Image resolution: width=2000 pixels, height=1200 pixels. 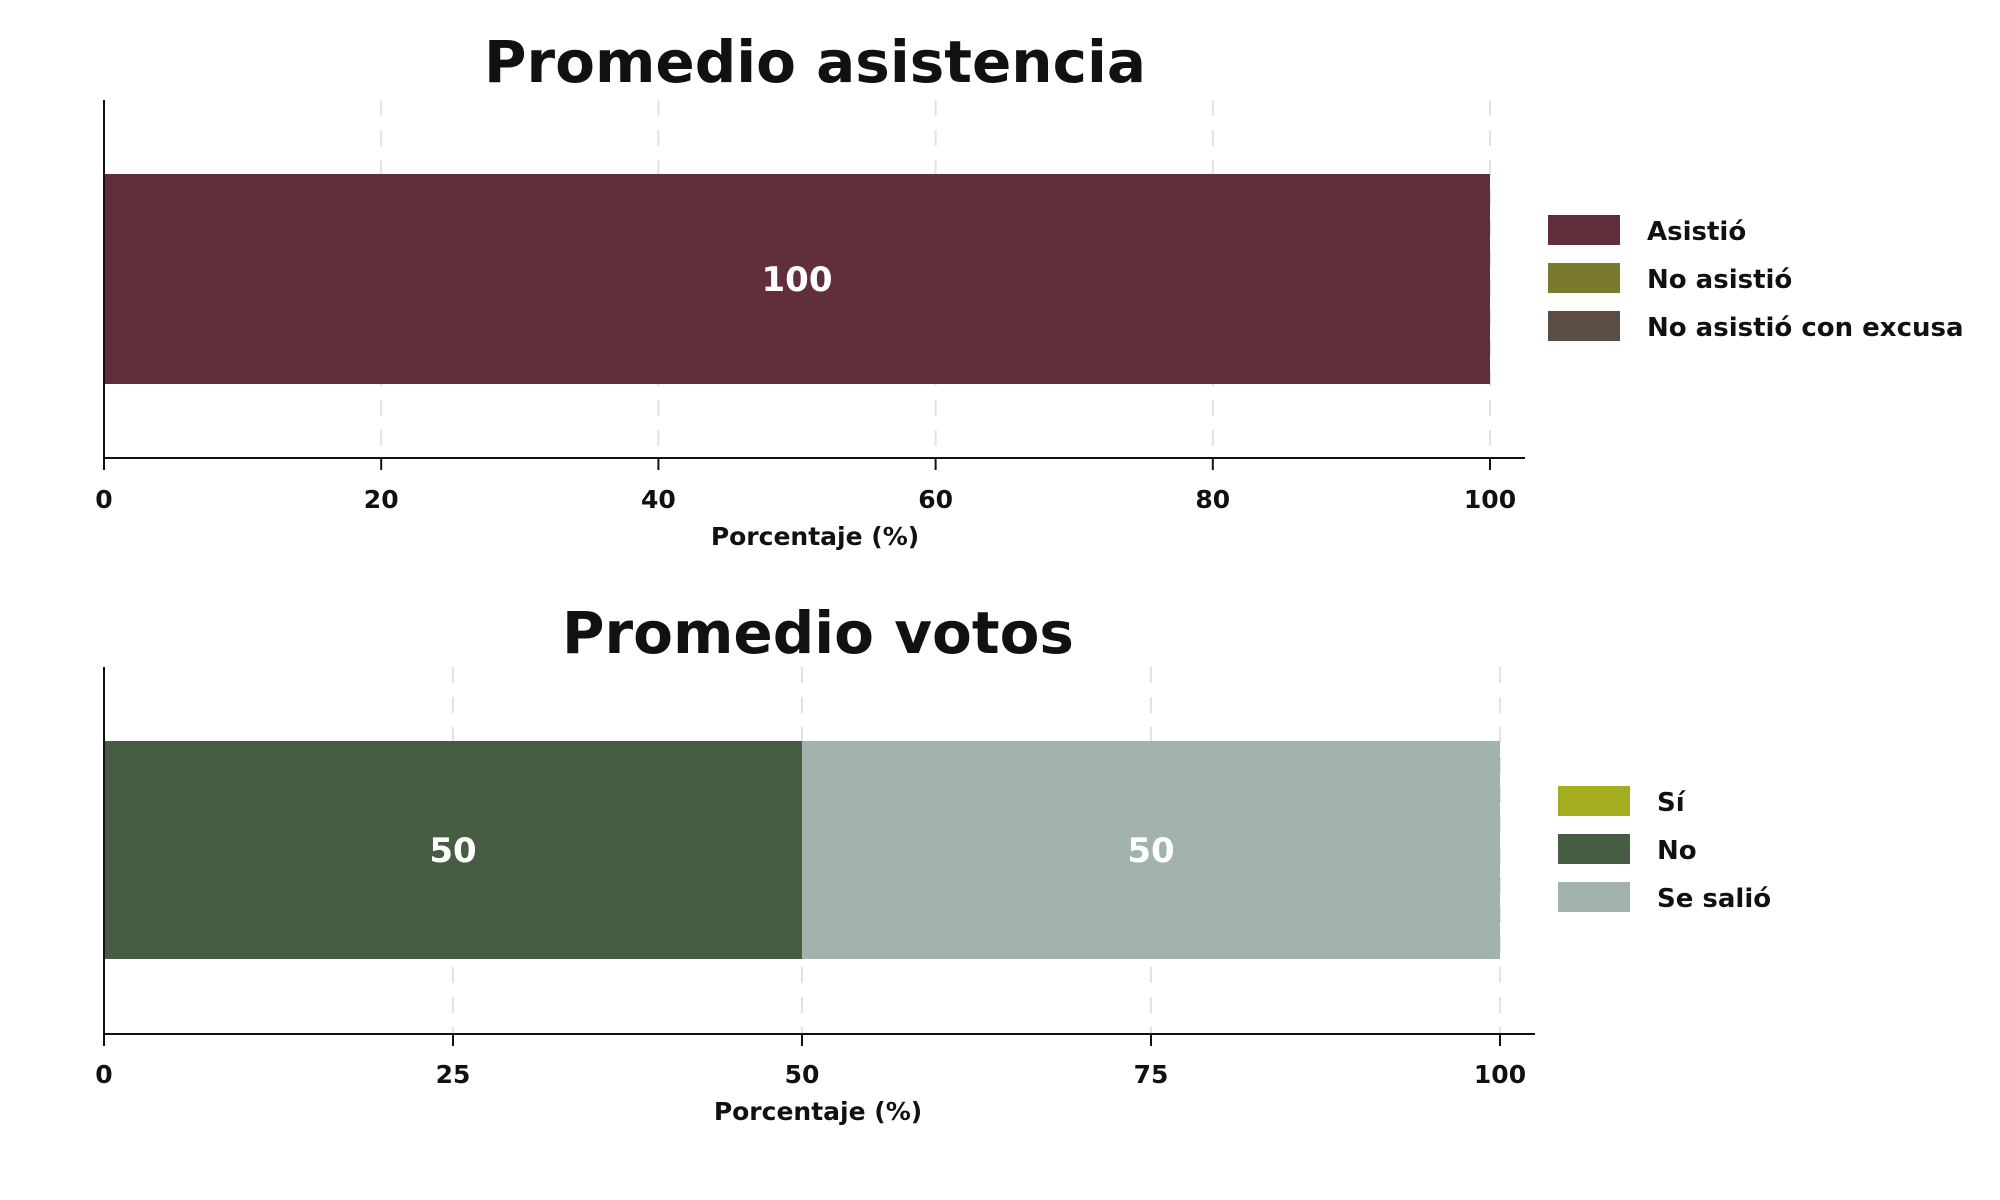 I want to click on x-tick-label: 40, so click(x=658, y=499).